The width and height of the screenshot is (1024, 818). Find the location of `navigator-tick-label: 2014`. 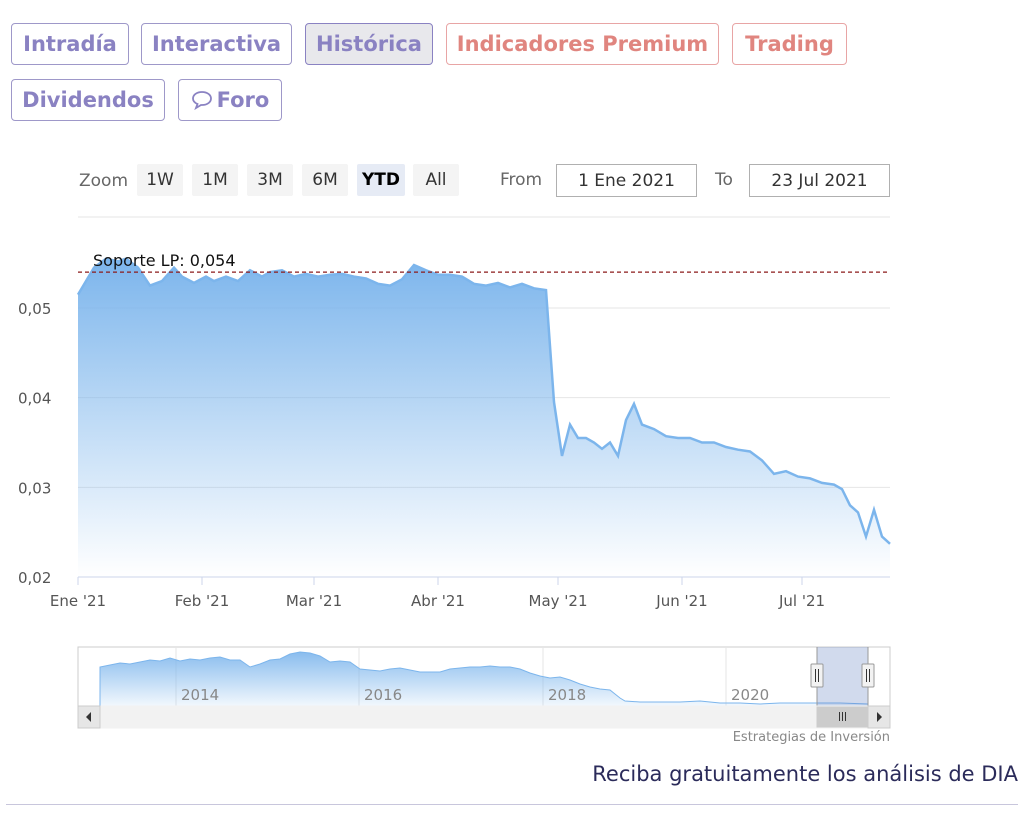

navigator-tick-label: 2014 is located at coordinates (200, 695).